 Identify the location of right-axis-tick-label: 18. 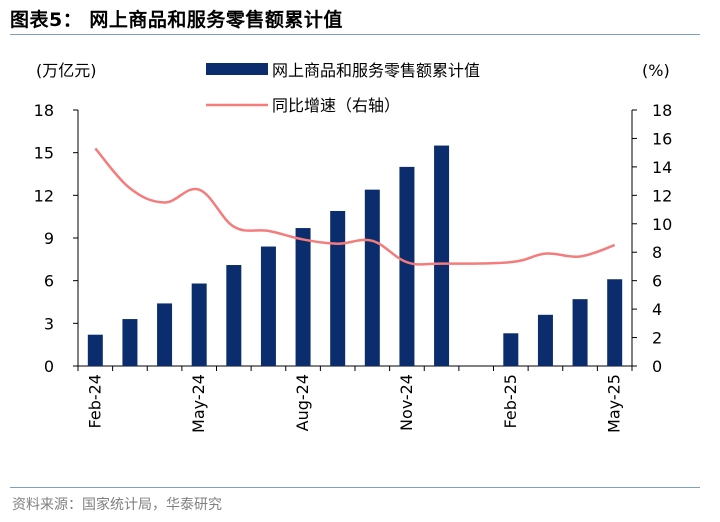
(662, 110).